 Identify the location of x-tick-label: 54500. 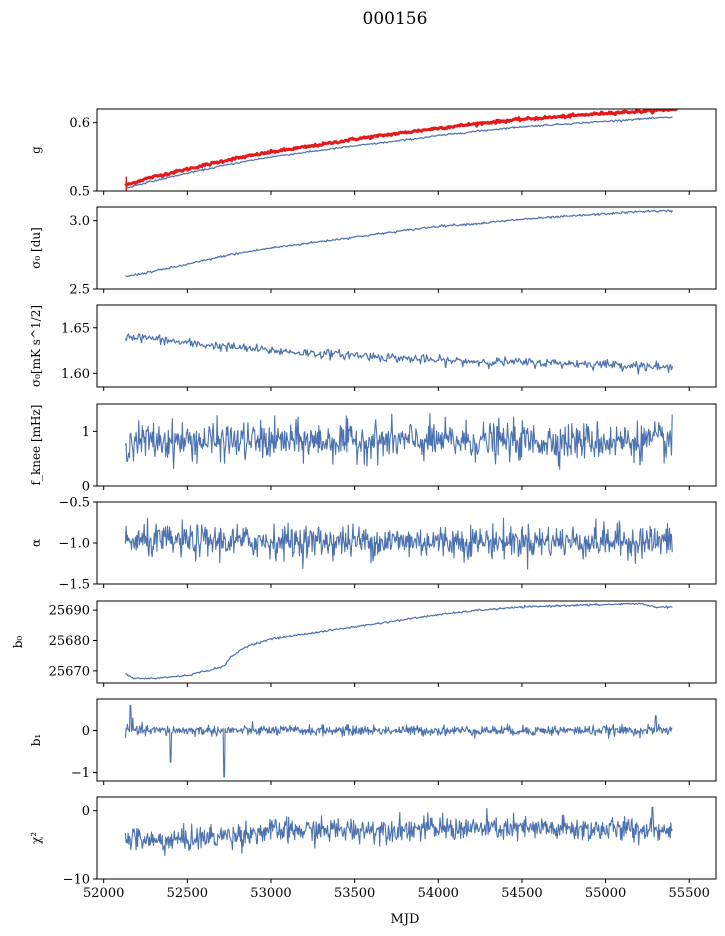
(521, 893).